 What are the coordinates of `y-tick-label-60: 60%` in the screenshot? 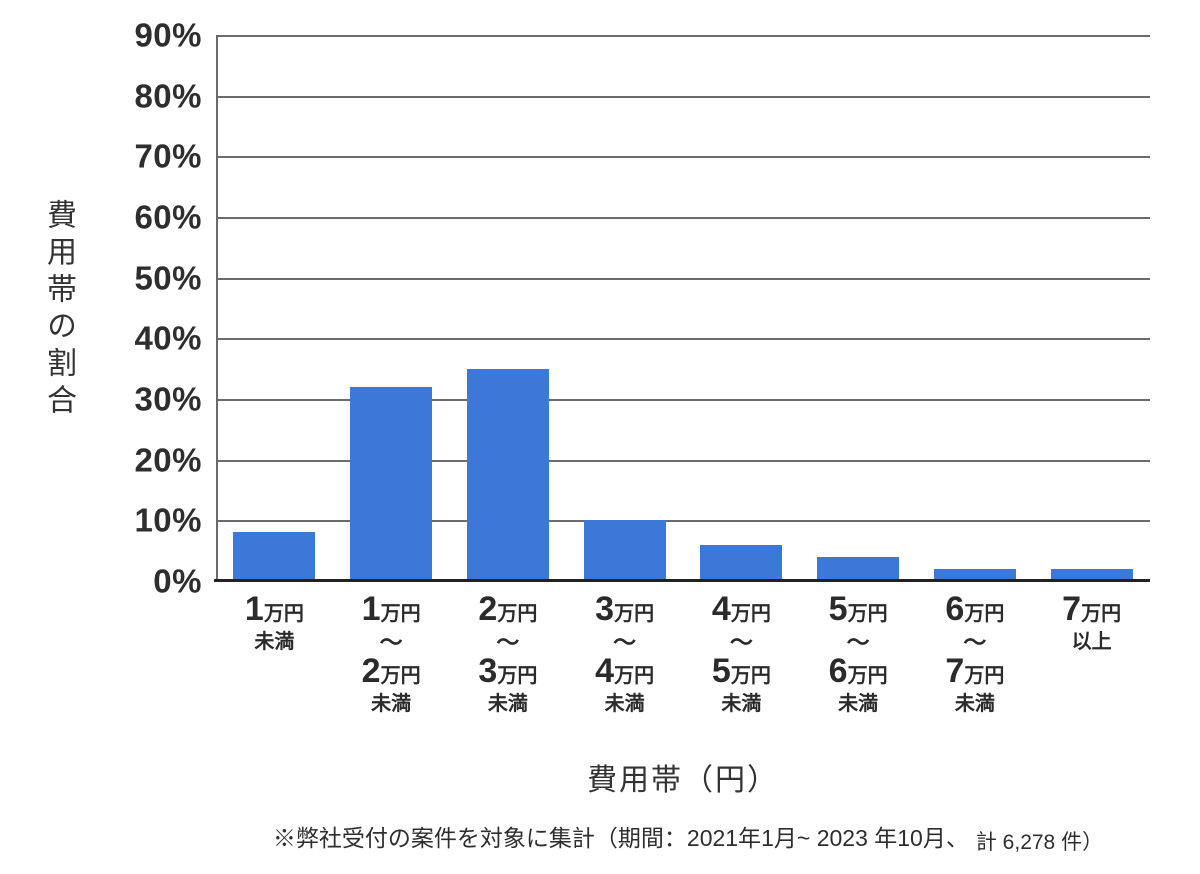 It's located at (168, 217).